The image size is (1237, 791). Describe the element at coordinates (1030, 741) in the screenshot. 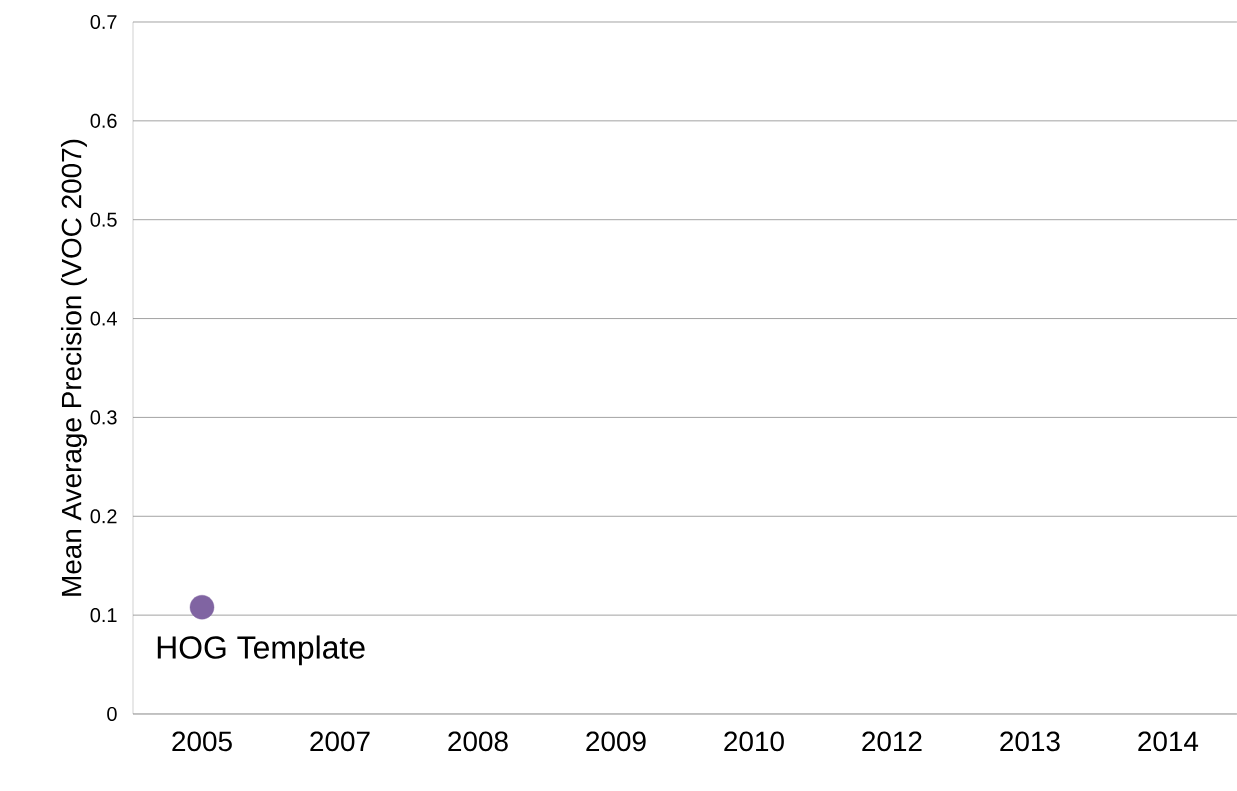

I see `x-tick-label: 2013` at that location.